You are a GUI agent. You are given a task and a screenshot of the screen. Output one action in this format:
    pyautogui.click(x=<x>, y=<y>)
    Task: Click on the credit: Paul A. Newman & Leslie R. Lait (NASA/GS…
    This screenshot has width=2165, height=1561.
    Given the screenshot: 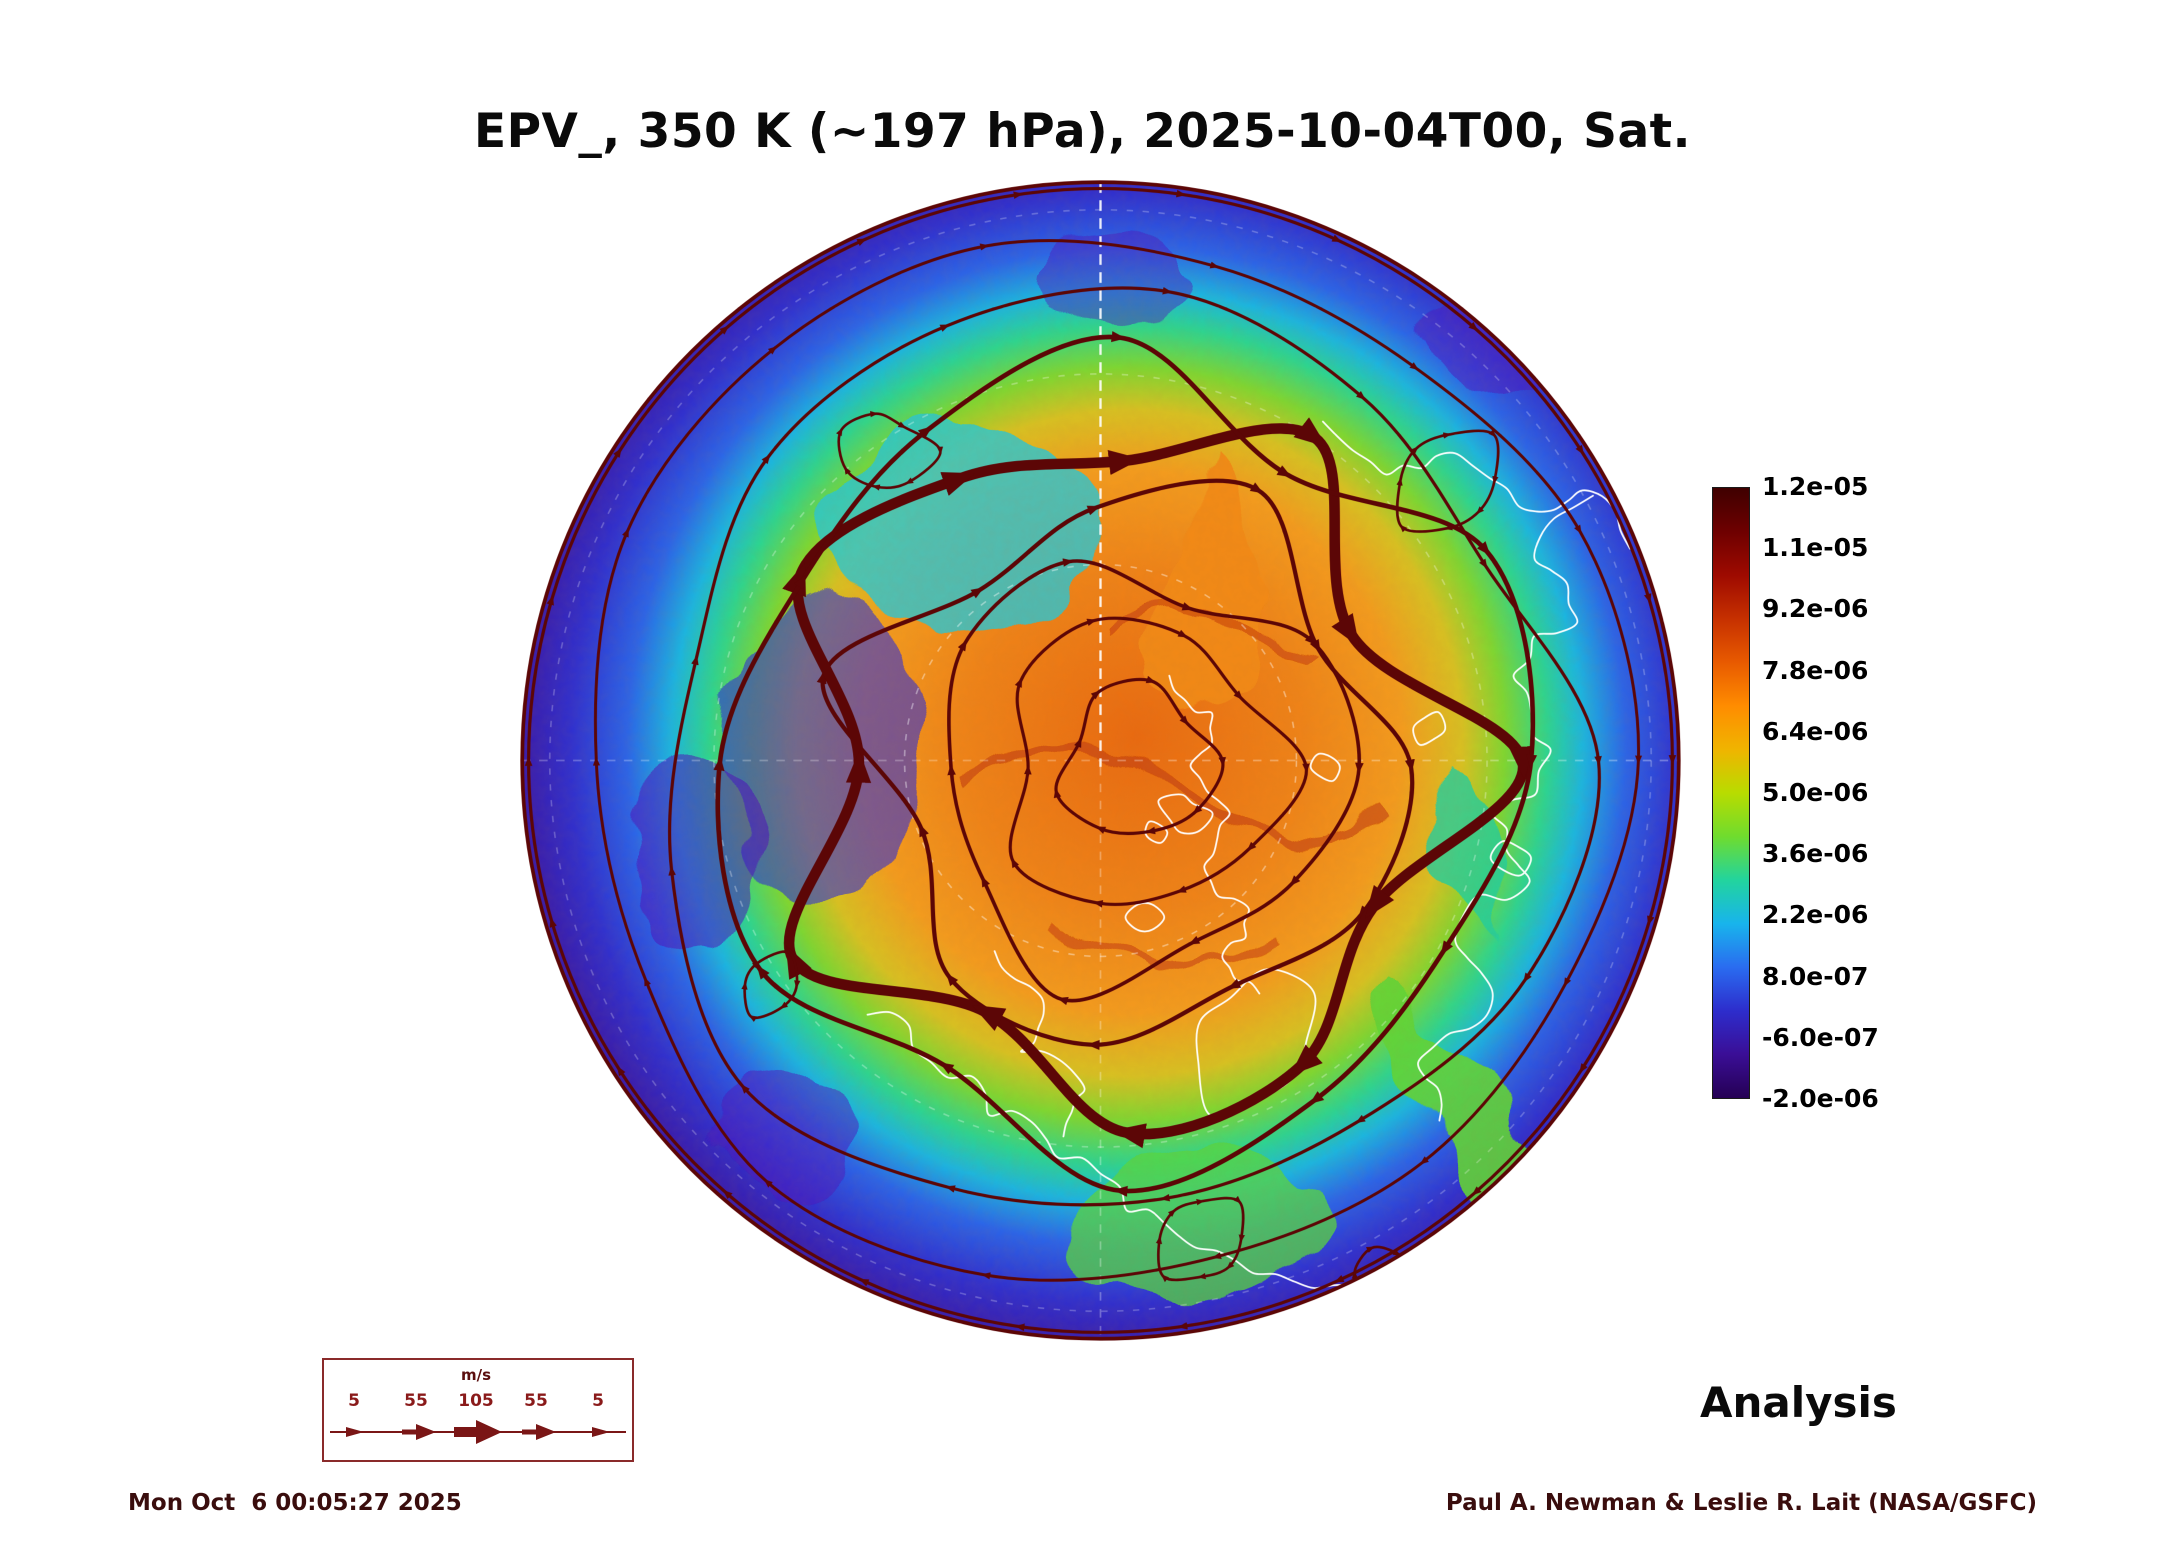 What is the action you would take?
    pyautogui.click(x=1741, y=1503)
    